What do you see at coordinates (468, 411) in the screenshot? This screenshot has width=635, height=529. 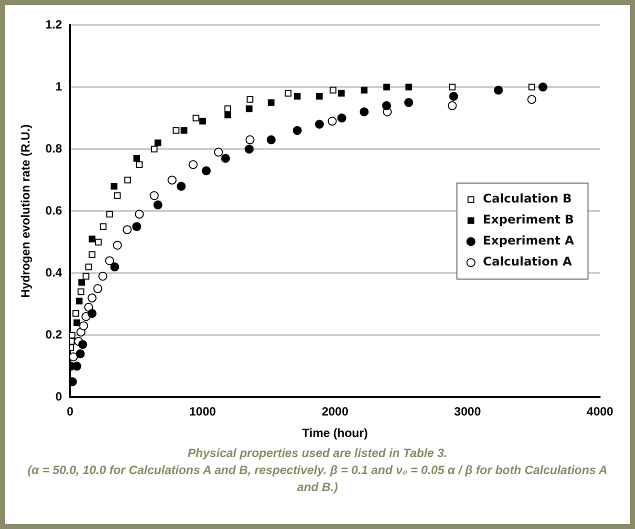 I see `x-tick-label: 3000` at bounding box center [468, 411].